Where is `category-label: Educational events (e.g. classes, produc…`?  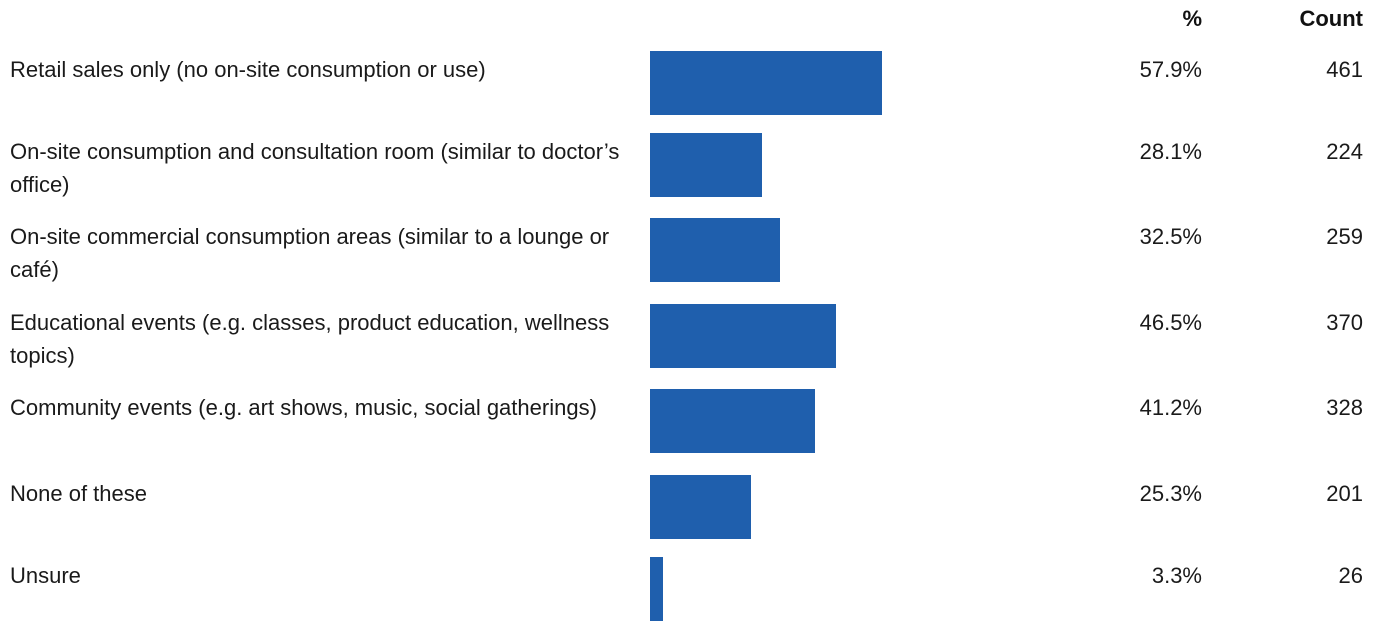 category-label: Educational events (e.g. classes, produc… is located at coordinates (310, 339).